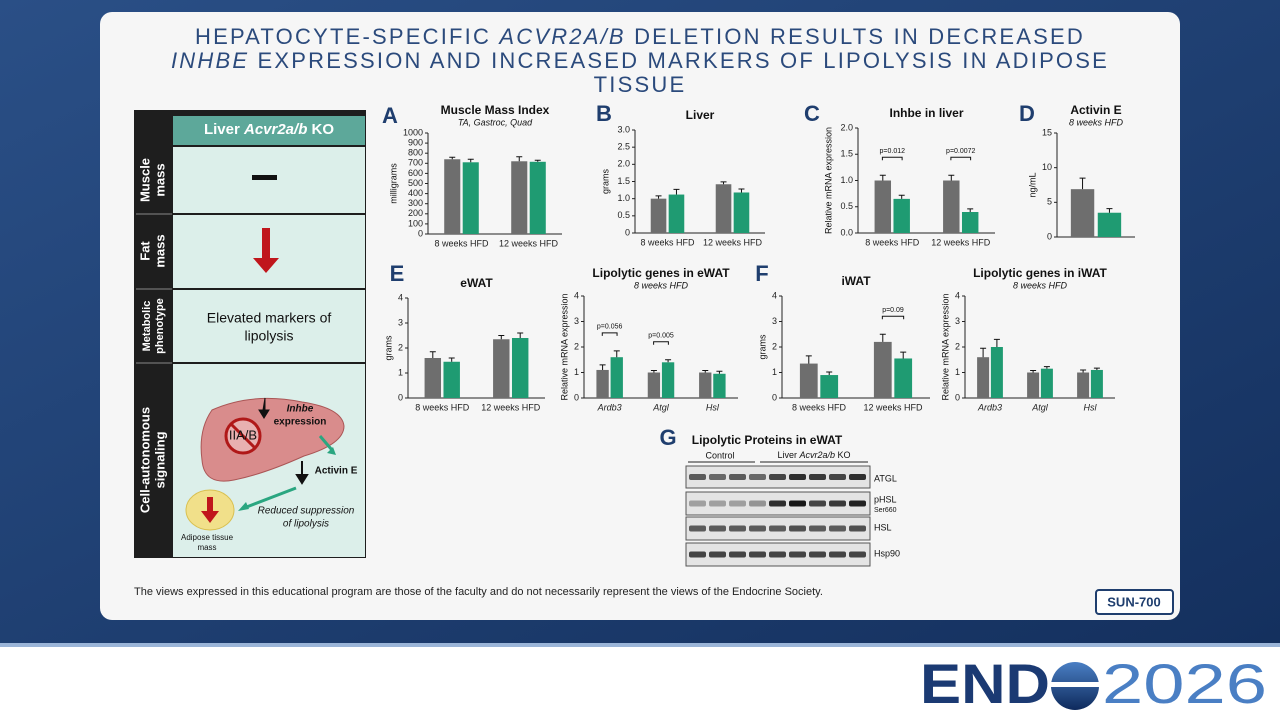 This screenshot has height=720, width=1280. What do you see at coordinates (1075, 684) in the screenshot?
I see `logo-stripe` at bounding box center [1075, 684].